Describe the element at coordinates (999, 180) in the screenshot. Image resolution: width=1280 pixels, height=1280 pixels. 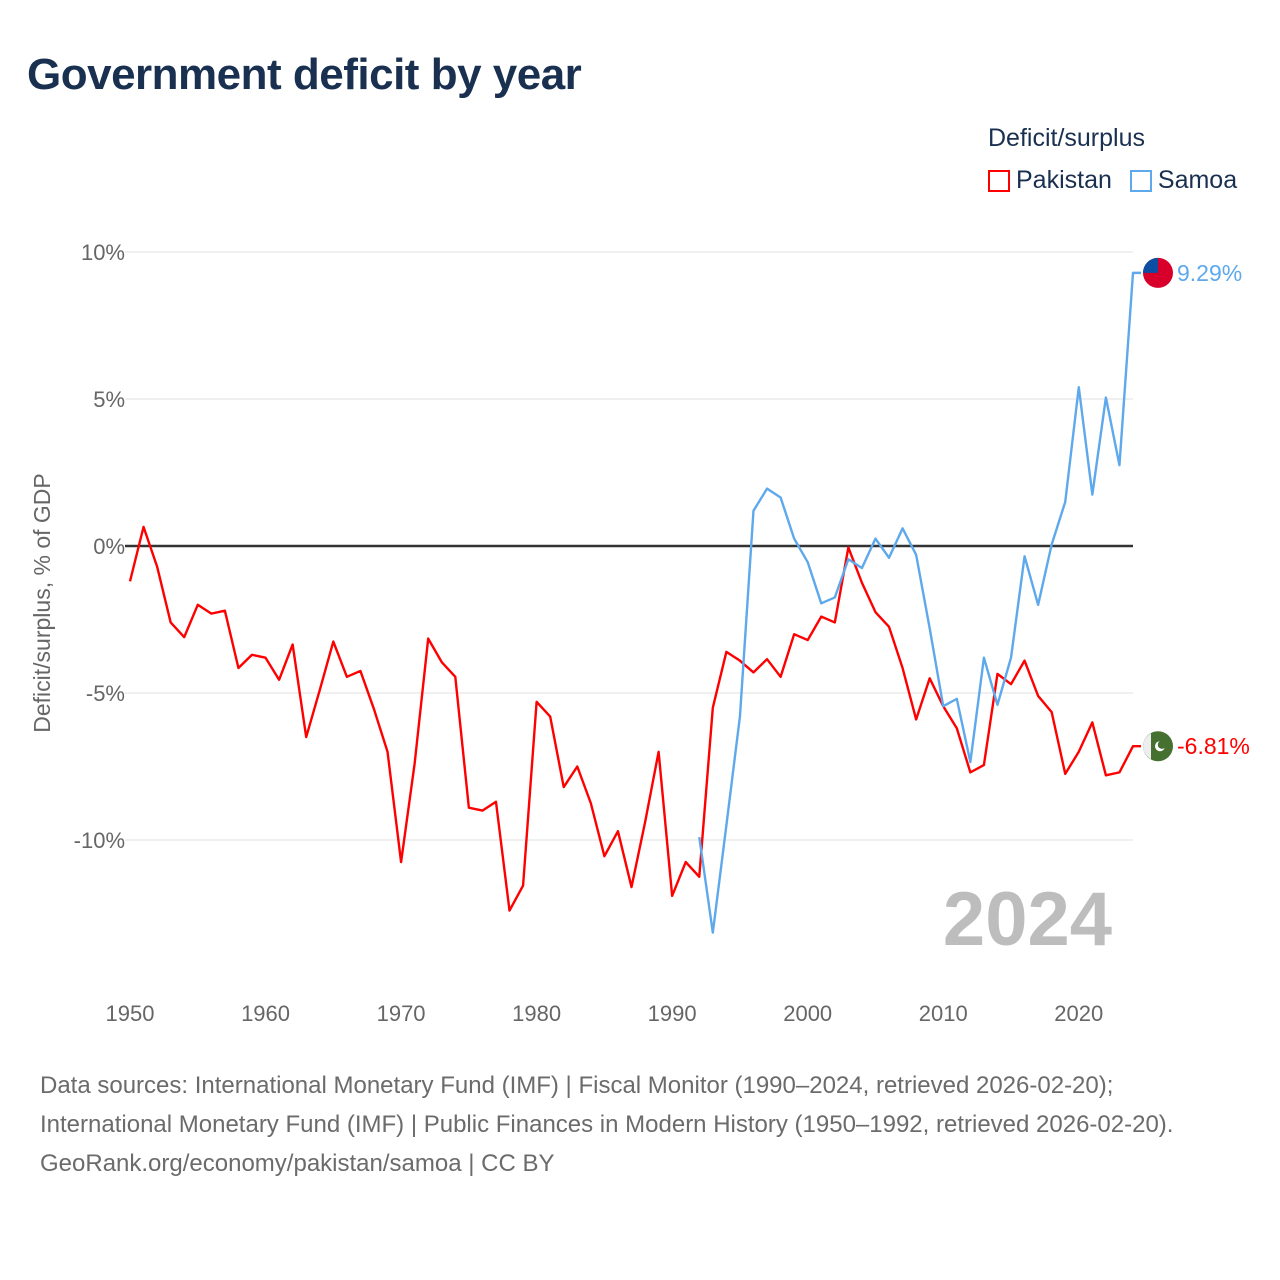
I see `legend-swatch-pakistan` at that location.